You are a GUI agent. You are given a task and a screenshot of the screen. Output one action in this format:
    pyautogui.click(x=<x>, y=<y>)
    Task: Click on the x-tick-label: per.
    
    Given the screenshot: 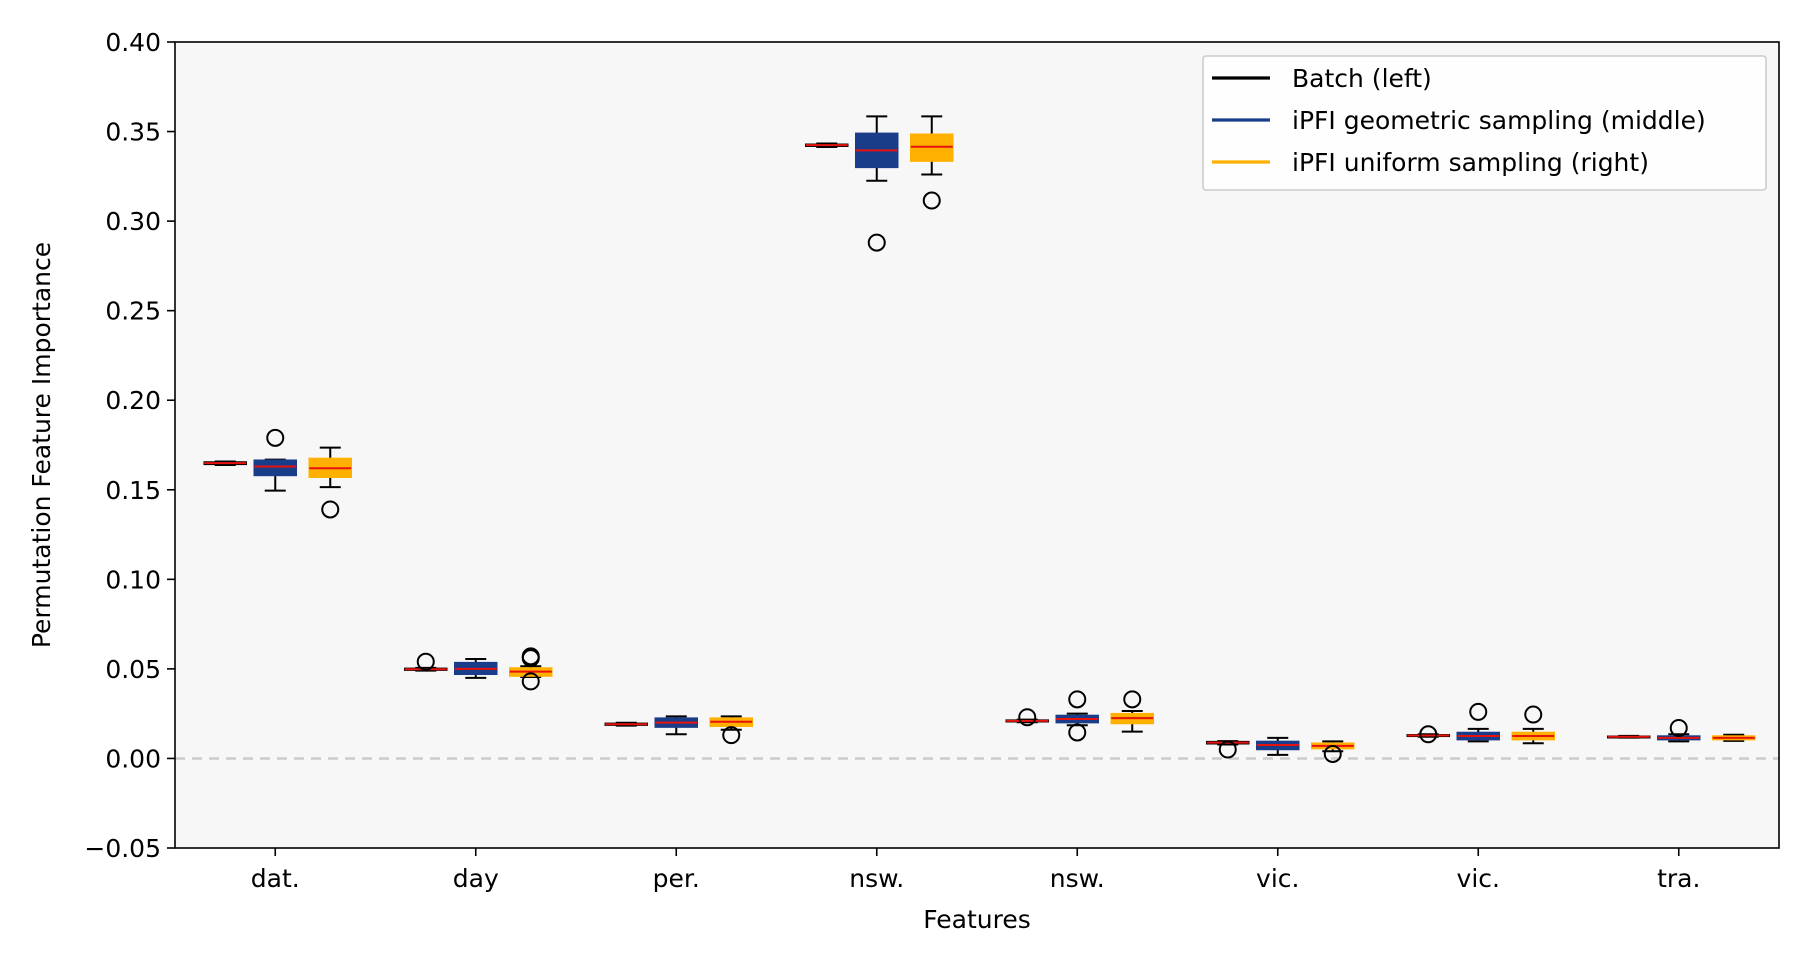 What is the action you would take?
    pyautogui.click(x=676, y=878)
    